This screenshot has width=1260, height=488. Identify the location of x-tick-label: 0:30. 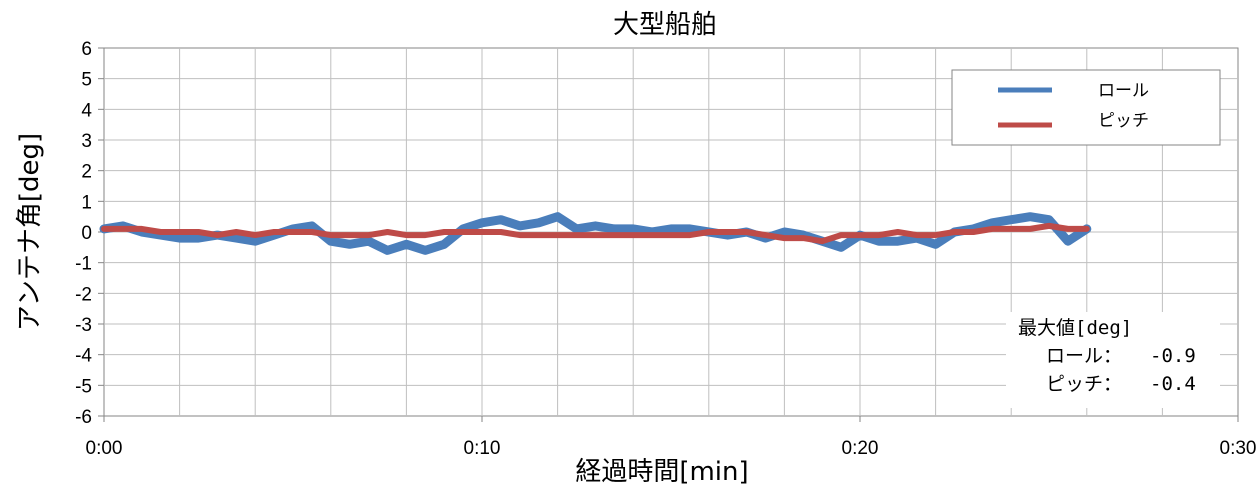
(1238, 448).